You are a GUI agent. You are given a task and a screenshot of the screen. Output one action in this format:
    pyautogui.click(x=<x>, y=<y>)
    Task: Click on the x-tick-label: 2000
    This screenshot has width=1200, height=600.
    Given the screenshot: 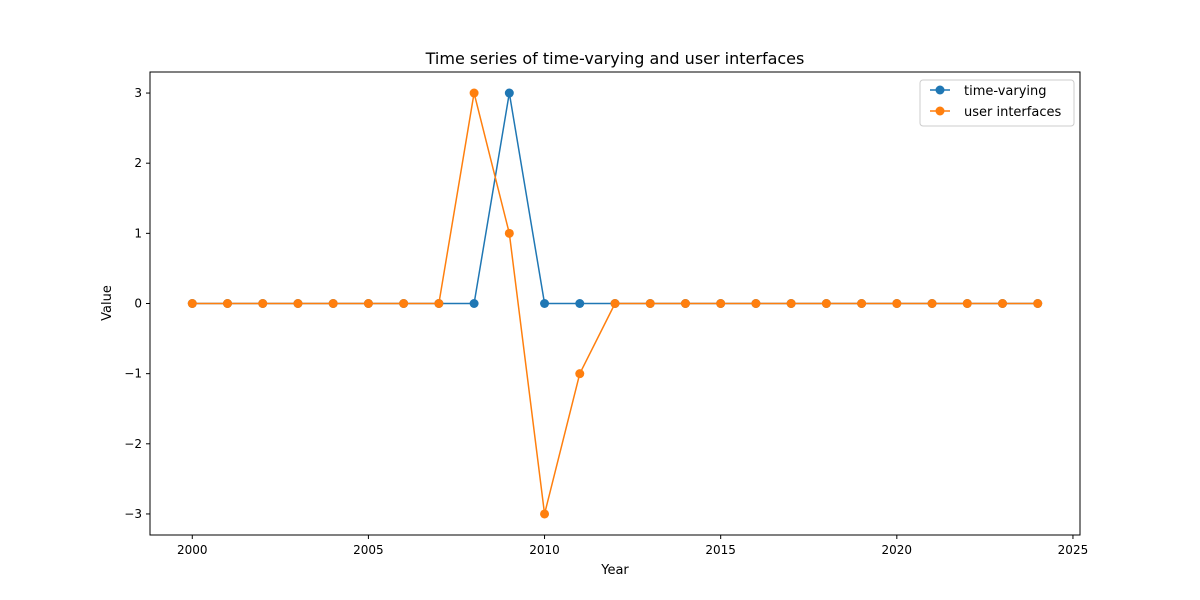 What is the action you would take?
    pyautogui.click(x=192, y=550)
    